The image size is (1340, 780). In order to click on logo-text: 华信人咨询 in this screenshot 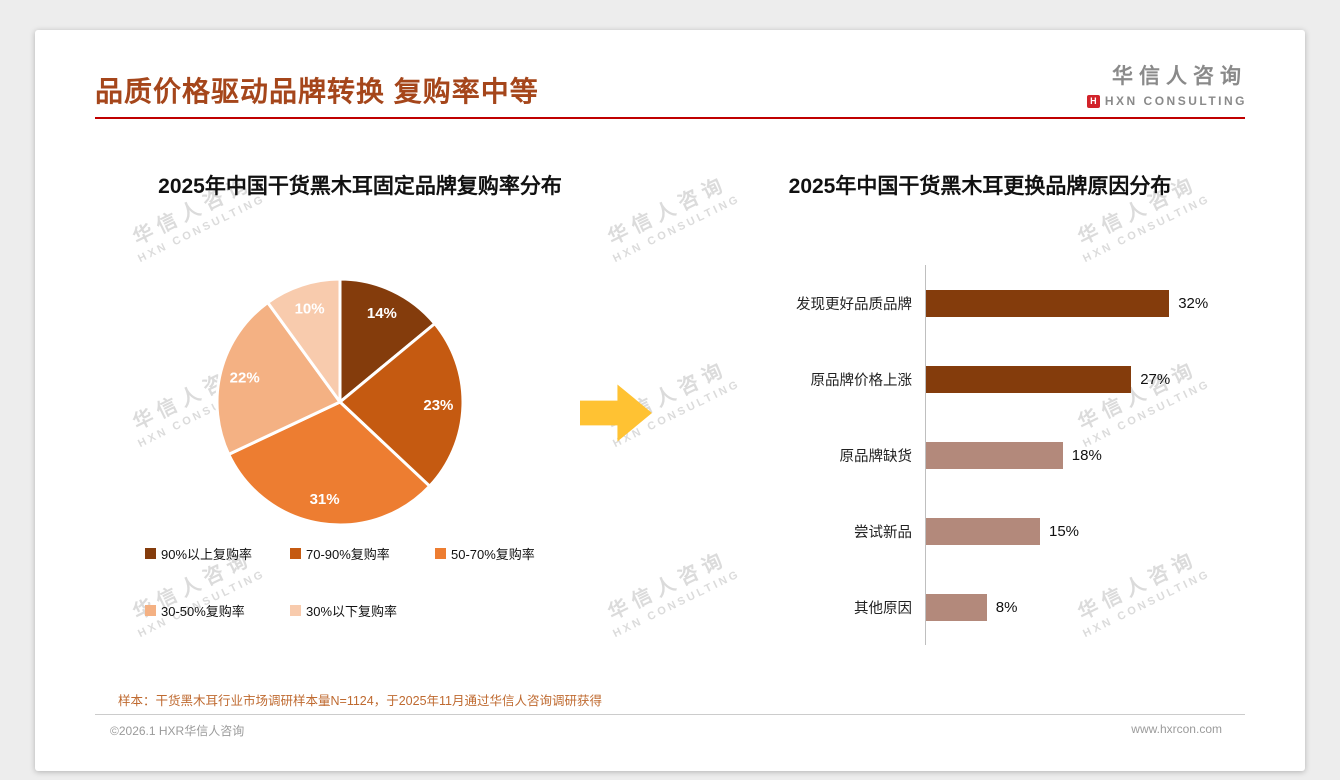, I will do `click(1179, 76)`.